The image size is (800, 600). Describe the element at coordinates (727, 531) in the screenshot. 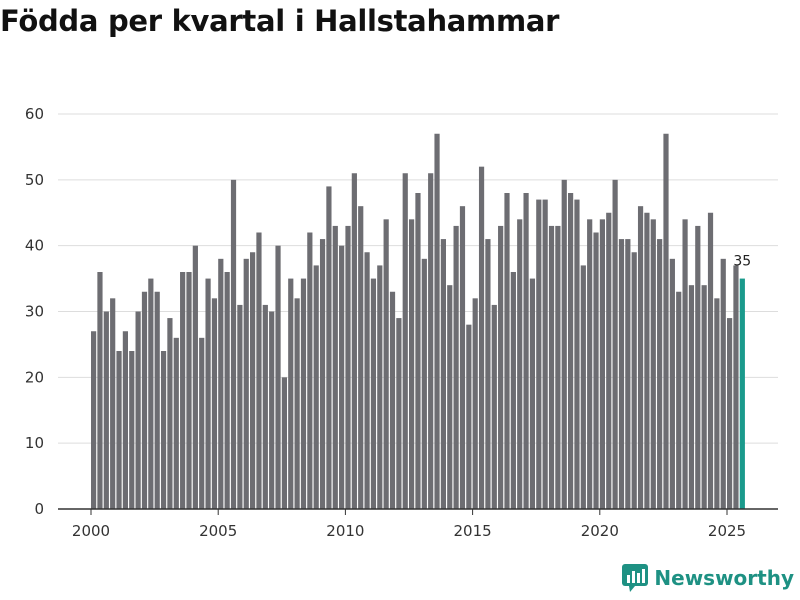

I see `x-tick-label: 2025` at that location.